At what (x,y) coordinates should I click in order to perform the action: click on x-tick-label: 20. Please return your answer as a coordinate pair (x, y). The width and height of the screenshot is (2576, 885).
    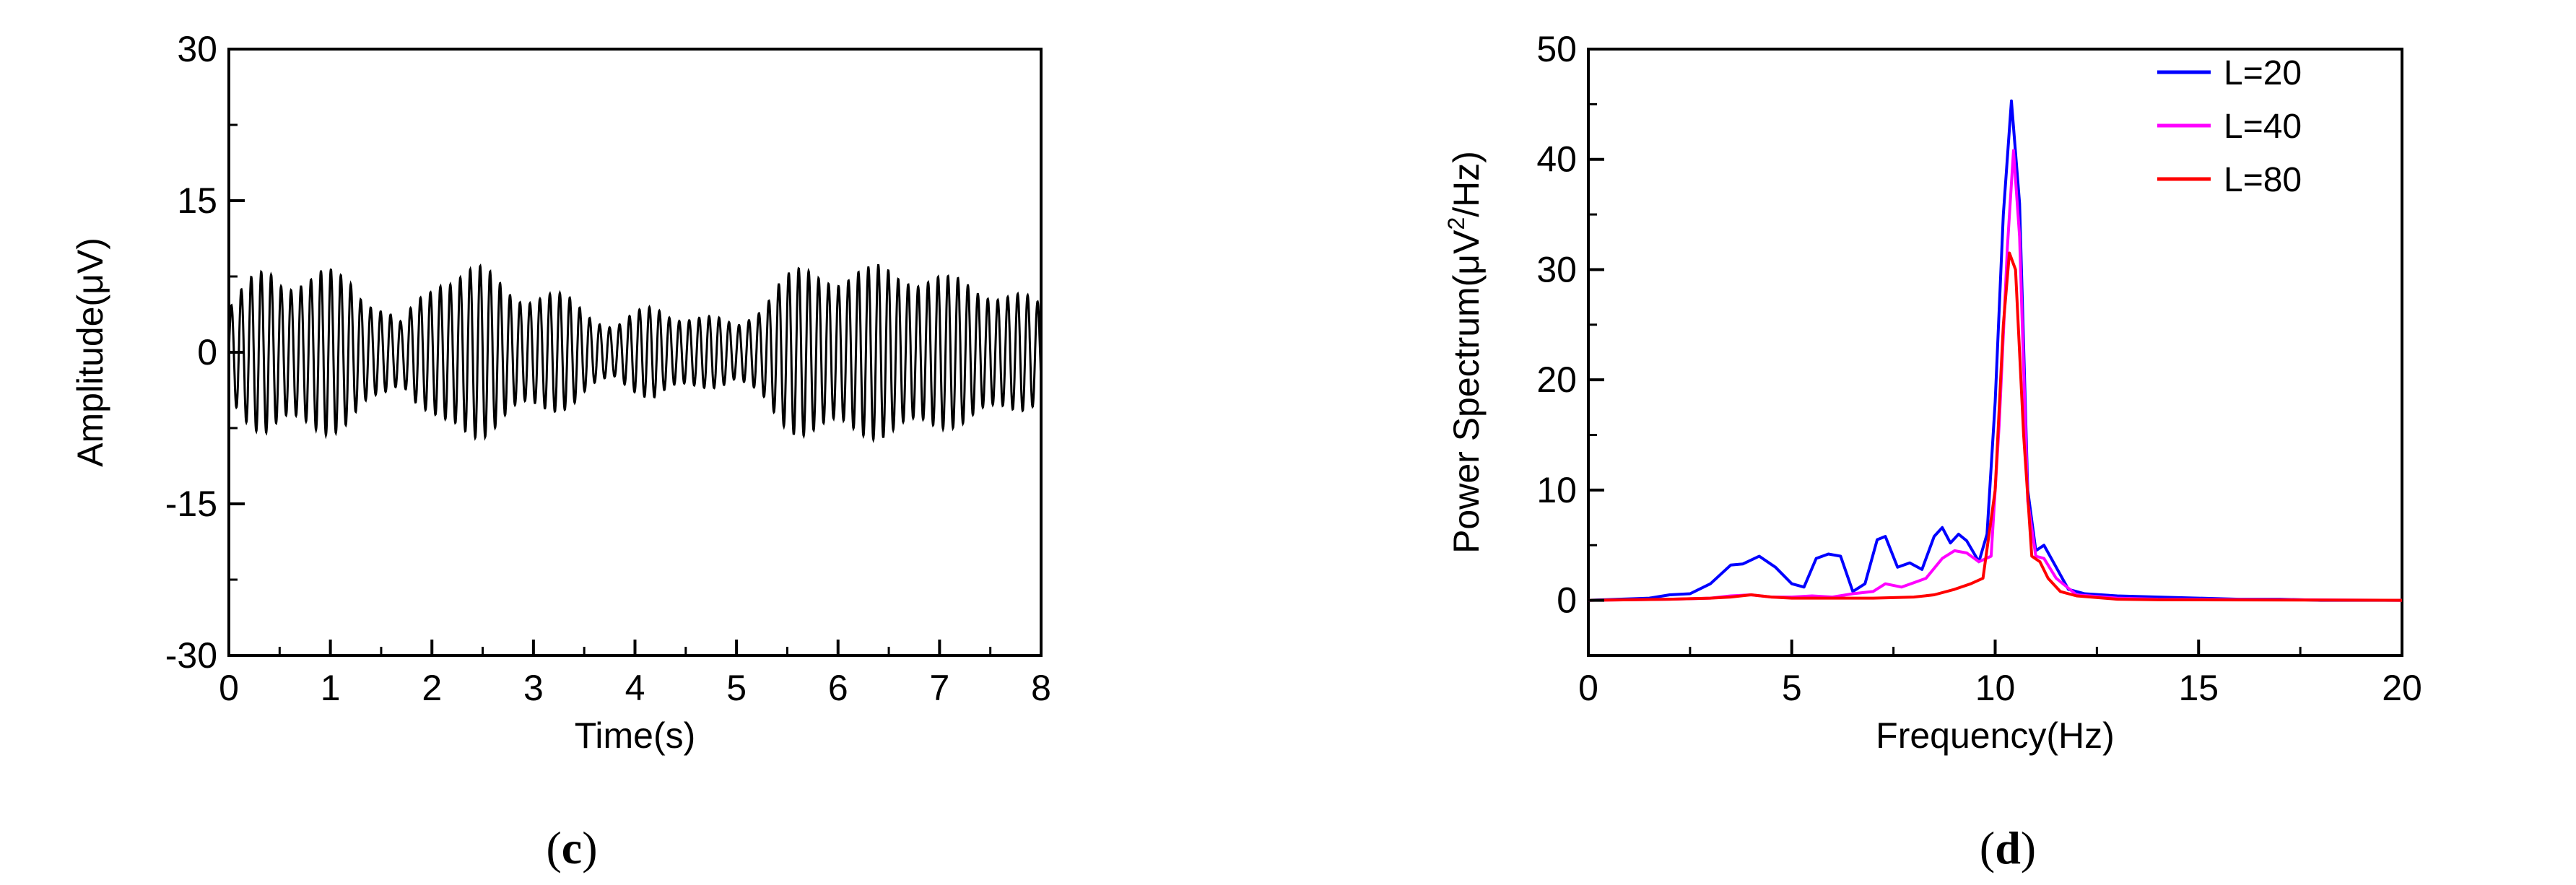
    Looking at the image, I should click on (2402, 688).